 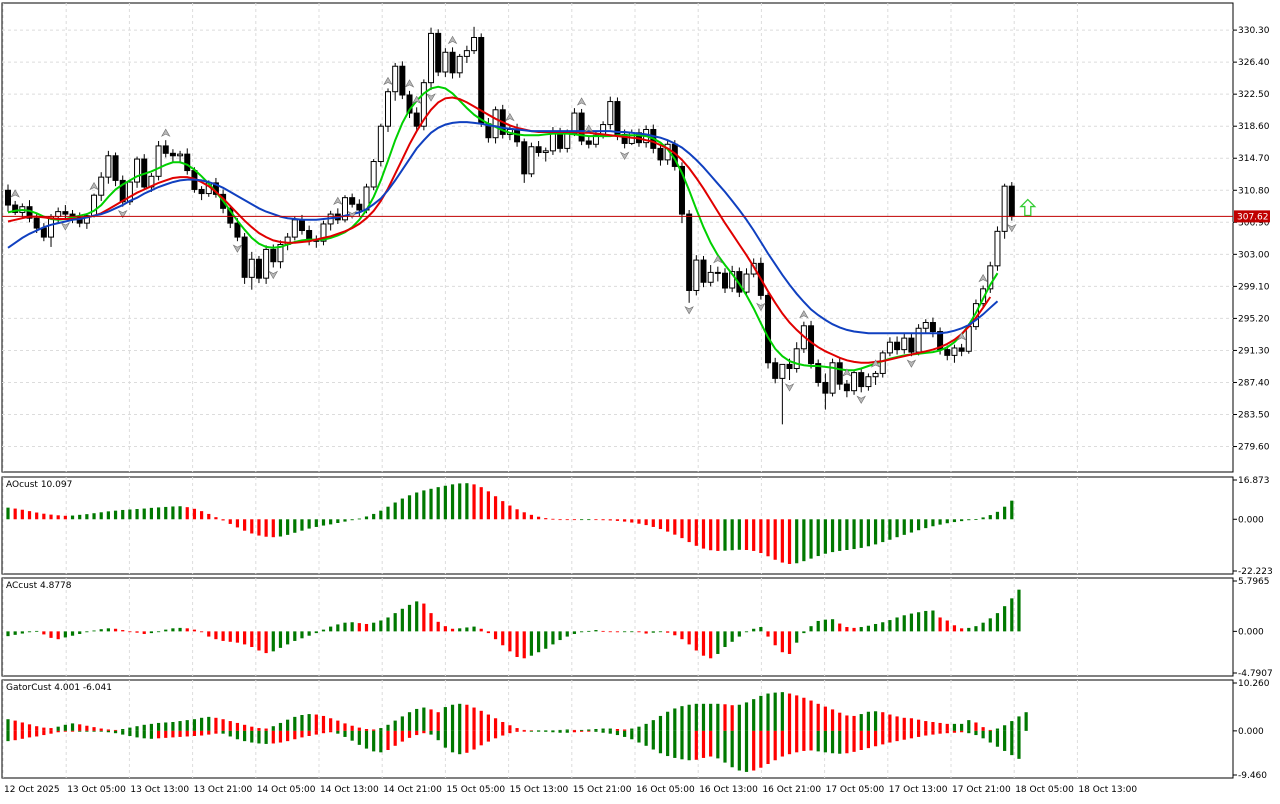 I want to click on y-tick-label: 322.50, so click(x=1254, y=95).